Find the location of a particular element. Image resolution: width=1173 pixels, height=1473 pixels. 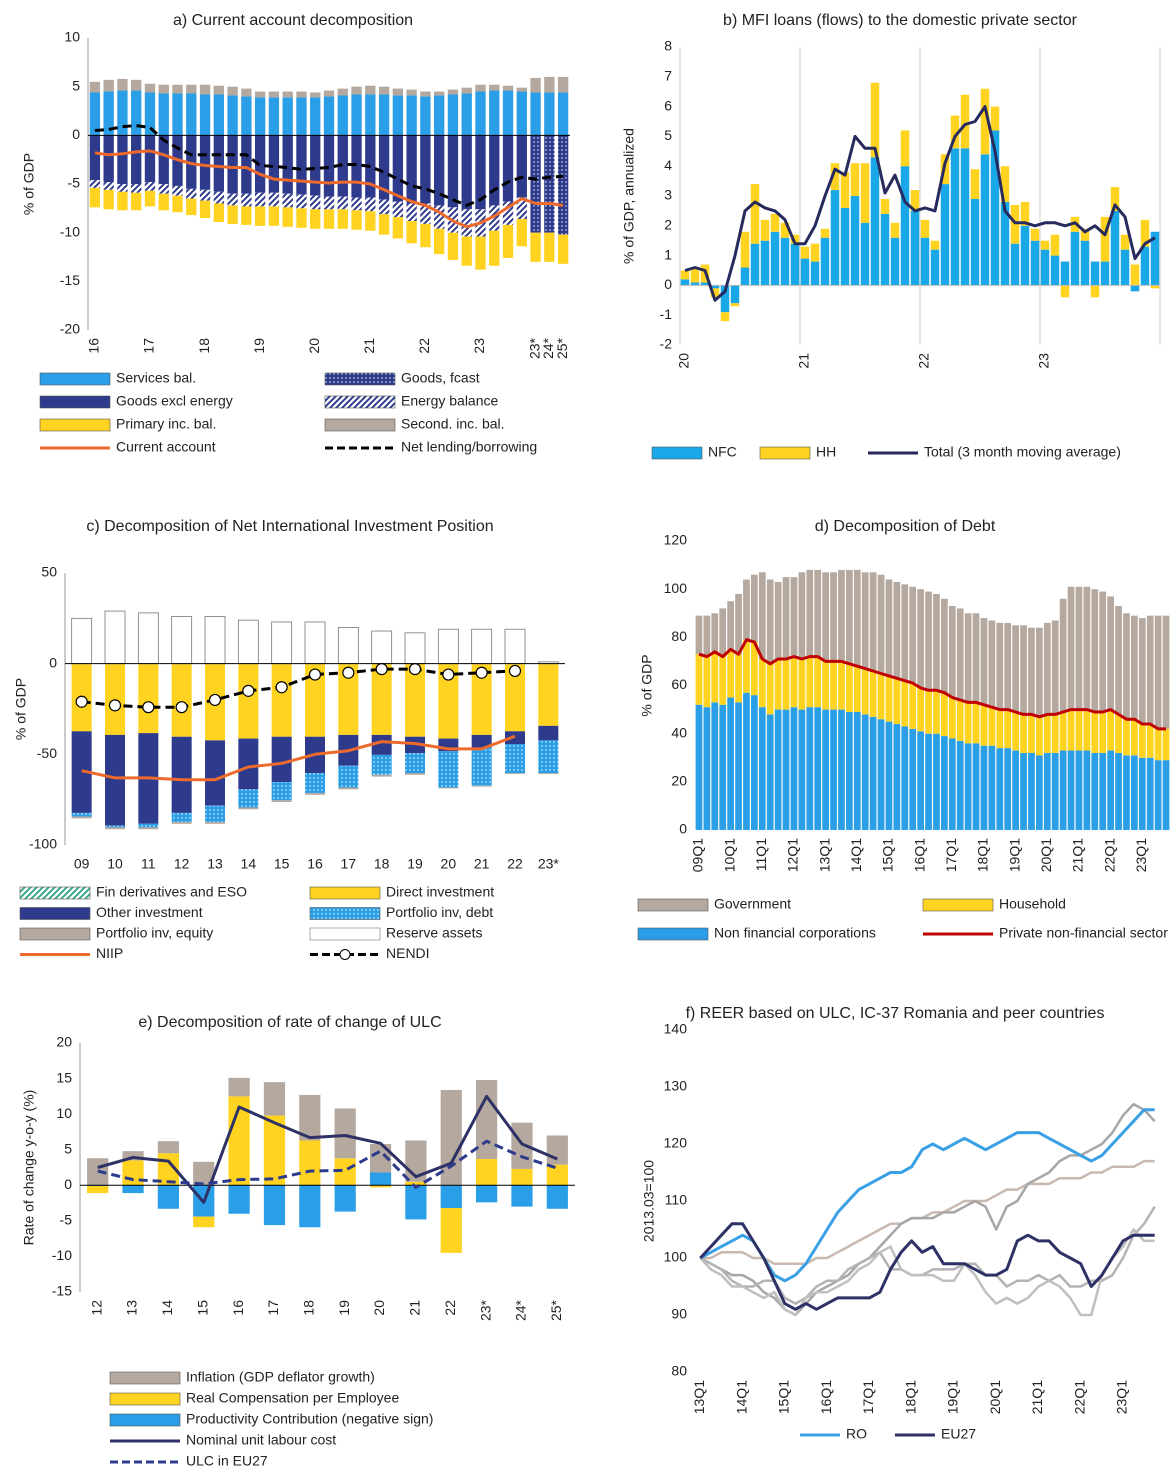

x-tick-label: 16Q1 is located at coordinates (826, 1397).